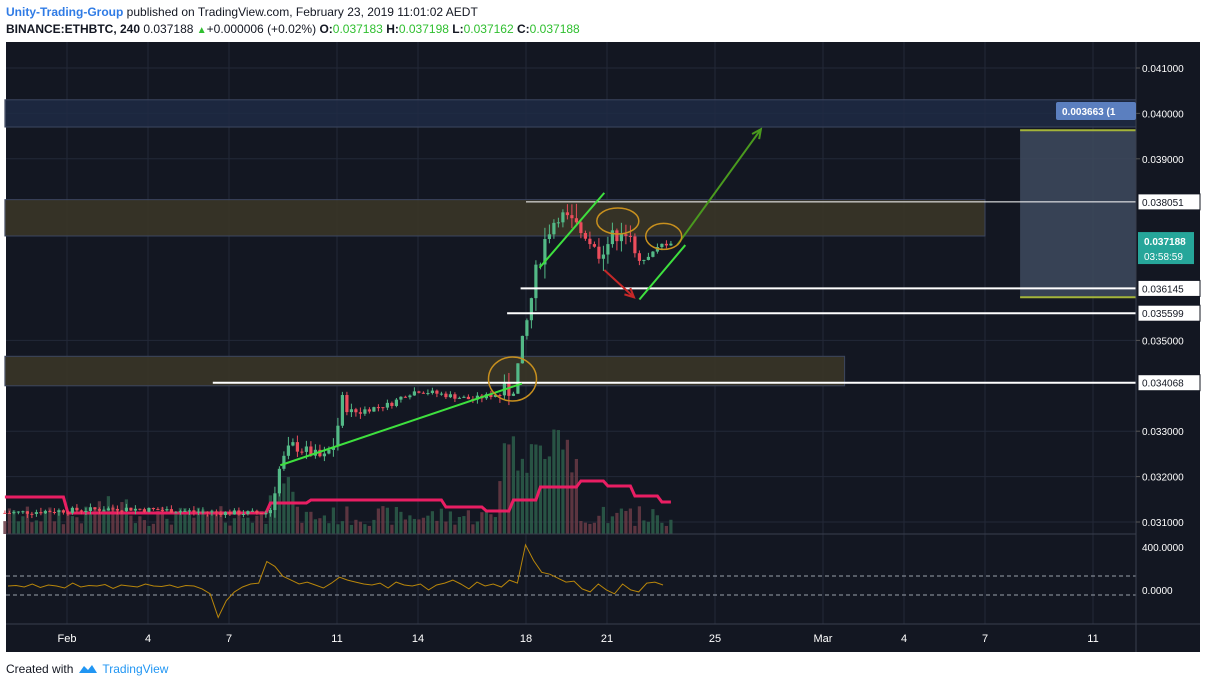 The width and height of the screenshot is (1206, 688). I want to click on volume-ma-line, so click(337, 497).